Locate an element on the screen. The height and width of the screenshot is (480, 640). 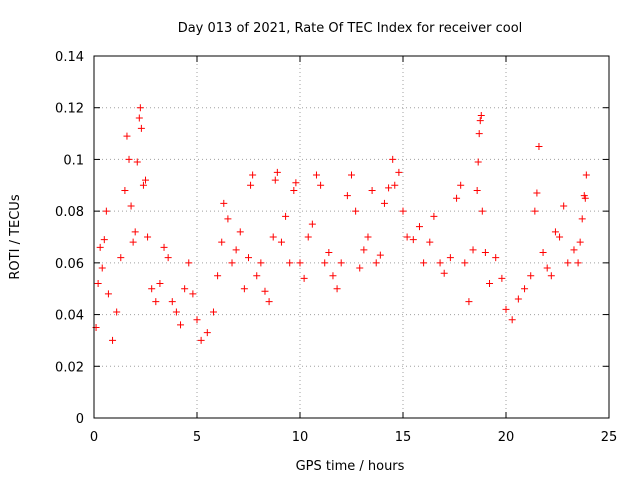
y-tick-label: 0.14 is located at coordinates (69, 57).